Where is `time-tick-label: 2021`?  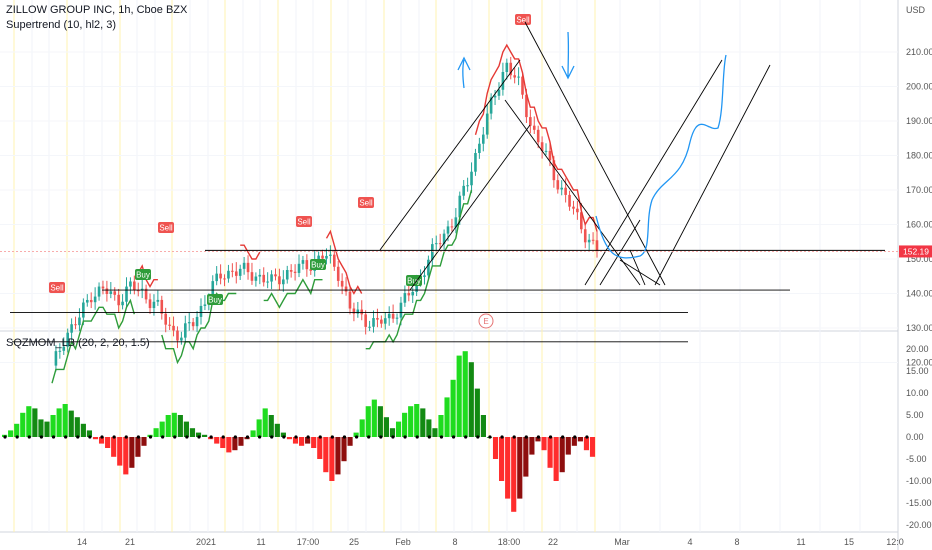
time-tick-label: 2021 is located at coordinates (206, 542).